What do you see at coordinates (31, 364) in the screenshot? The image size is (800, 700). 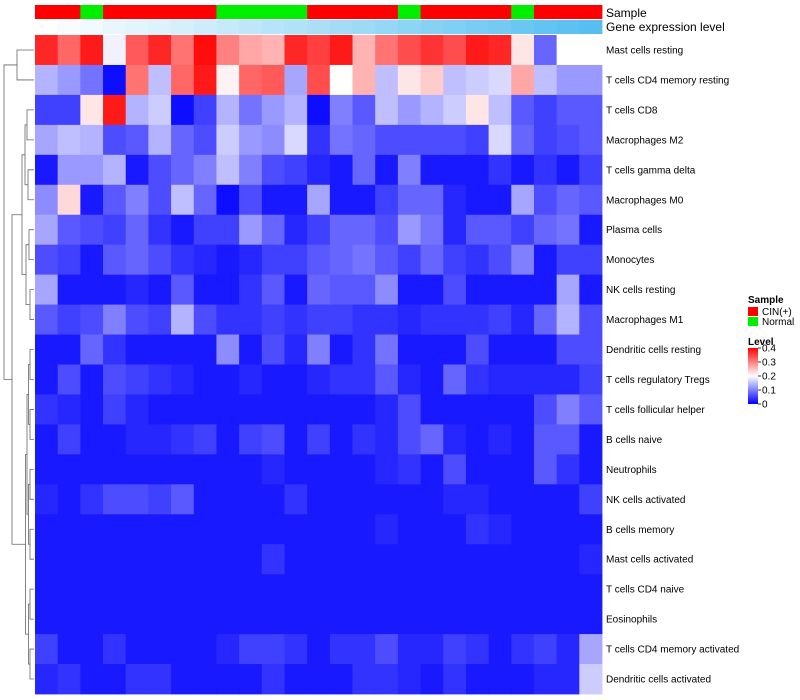 I see `dendrogram-branch` at bounding box center [31, 364].